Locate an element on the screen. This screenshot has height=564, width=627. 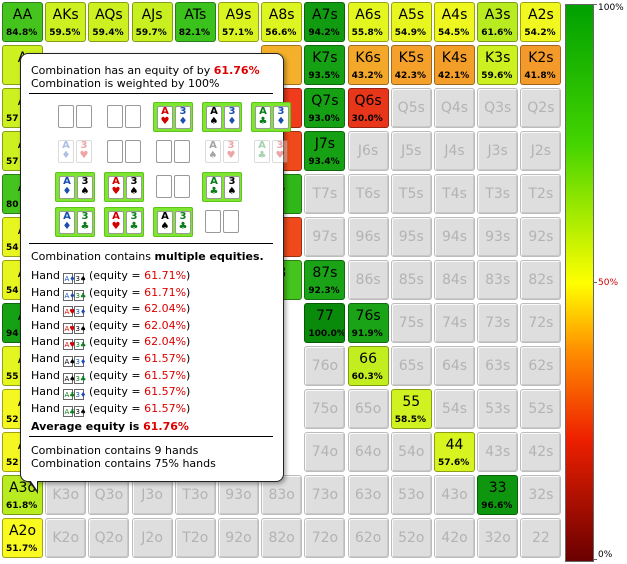
hand-cell: 96s is located at coordinates (368, 237).